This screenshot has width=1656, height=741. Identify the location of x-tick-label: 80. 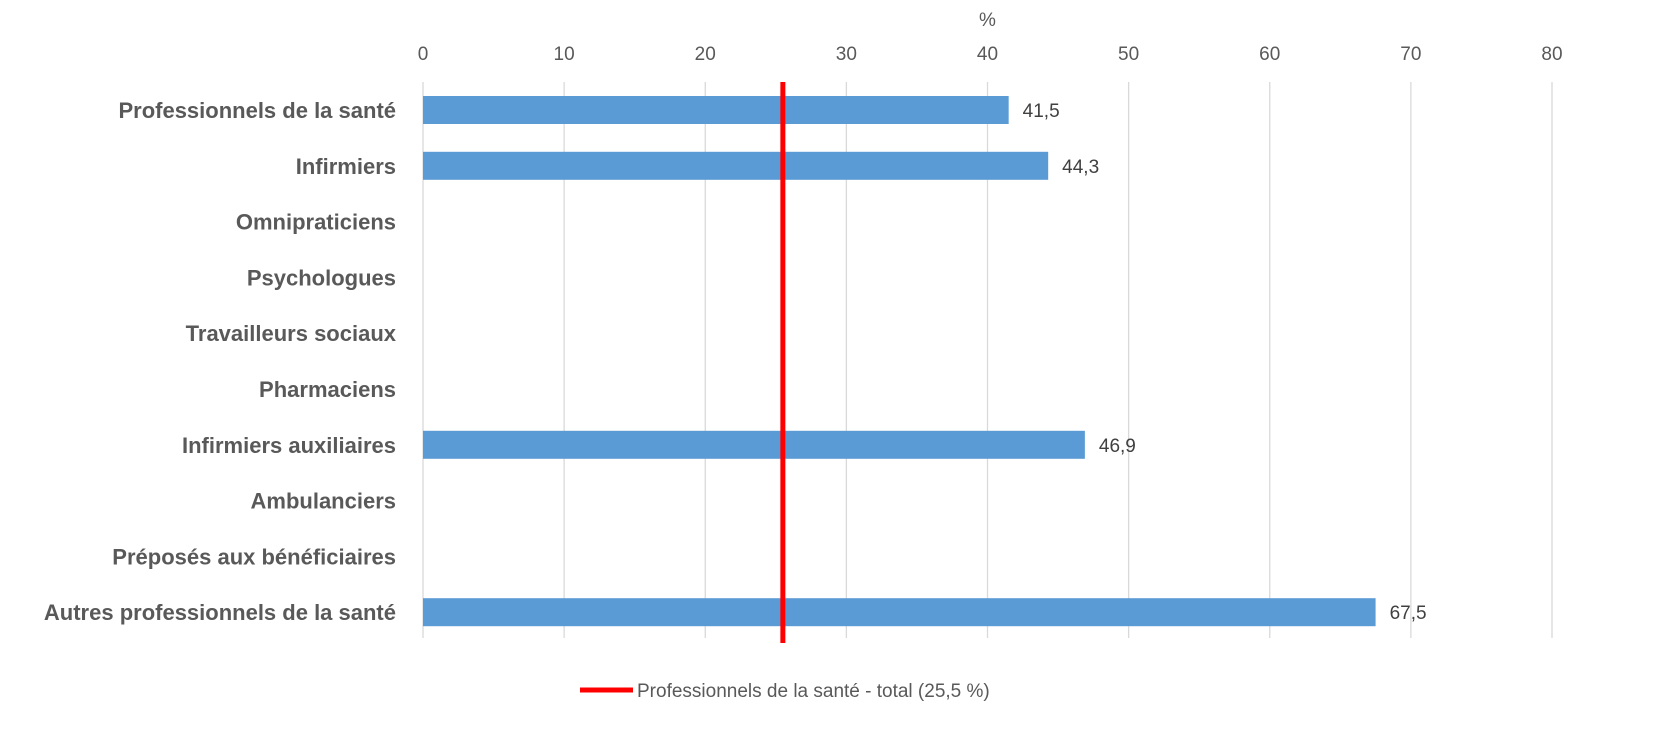
(1551, 54).